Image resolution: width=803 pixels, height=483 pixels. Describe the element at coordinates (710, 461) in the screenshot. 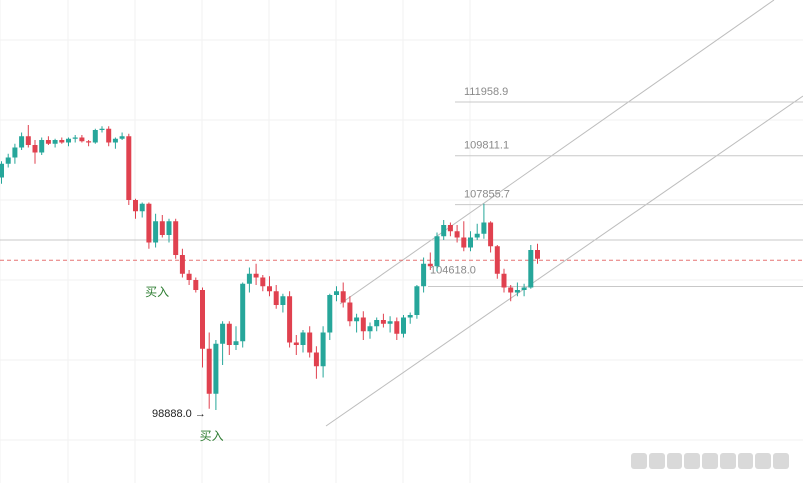

I see `watermark` at that location.